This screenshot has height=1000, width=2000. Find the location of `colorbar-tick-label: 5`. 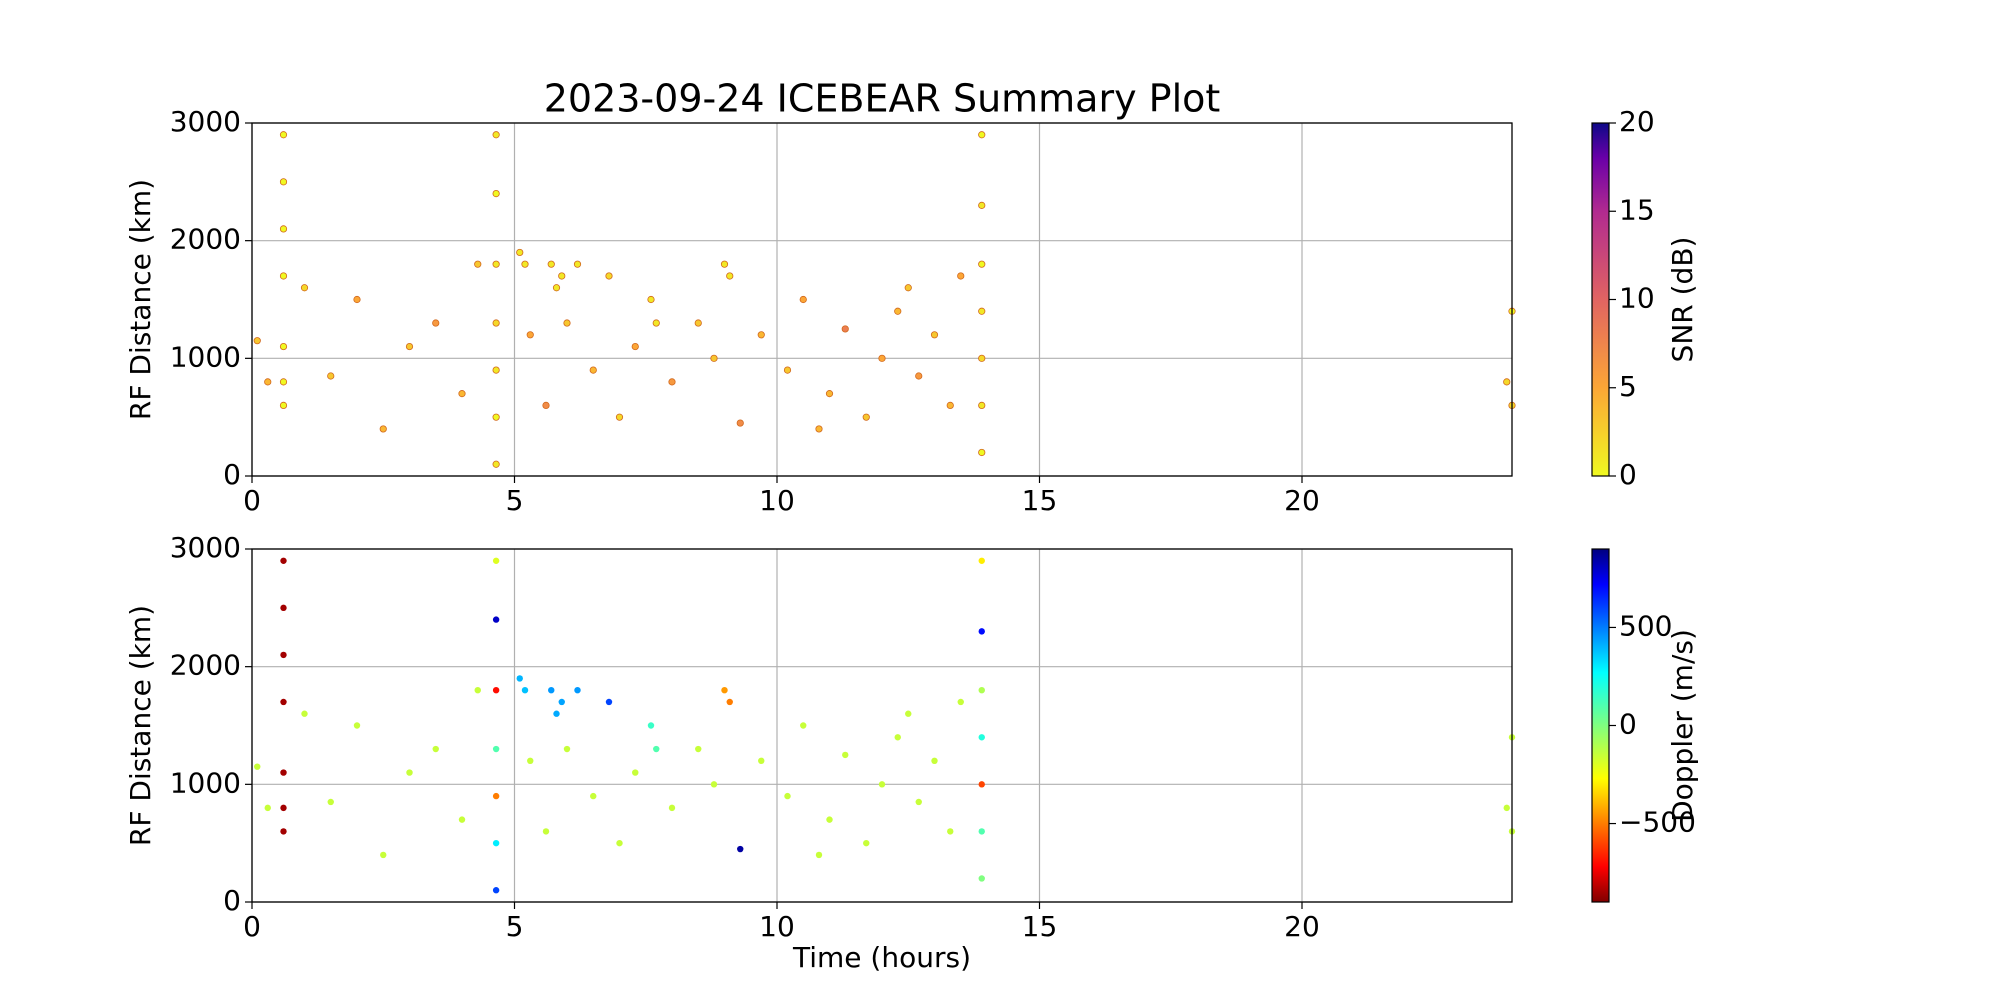

colorbar-tick-label: 5 is located at coordinates (1628, 386).